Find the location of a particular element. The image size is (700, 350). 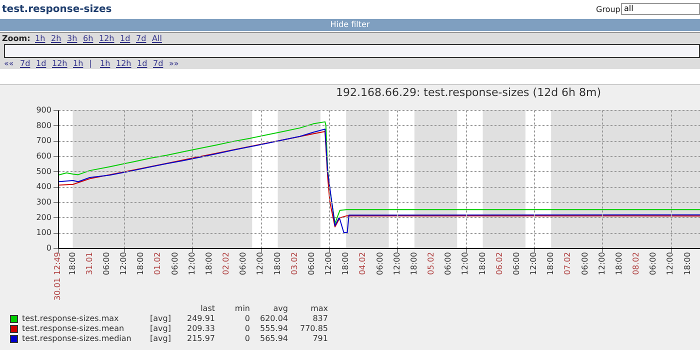

y-tick-label: 500 is located at coordinates (44, 171).